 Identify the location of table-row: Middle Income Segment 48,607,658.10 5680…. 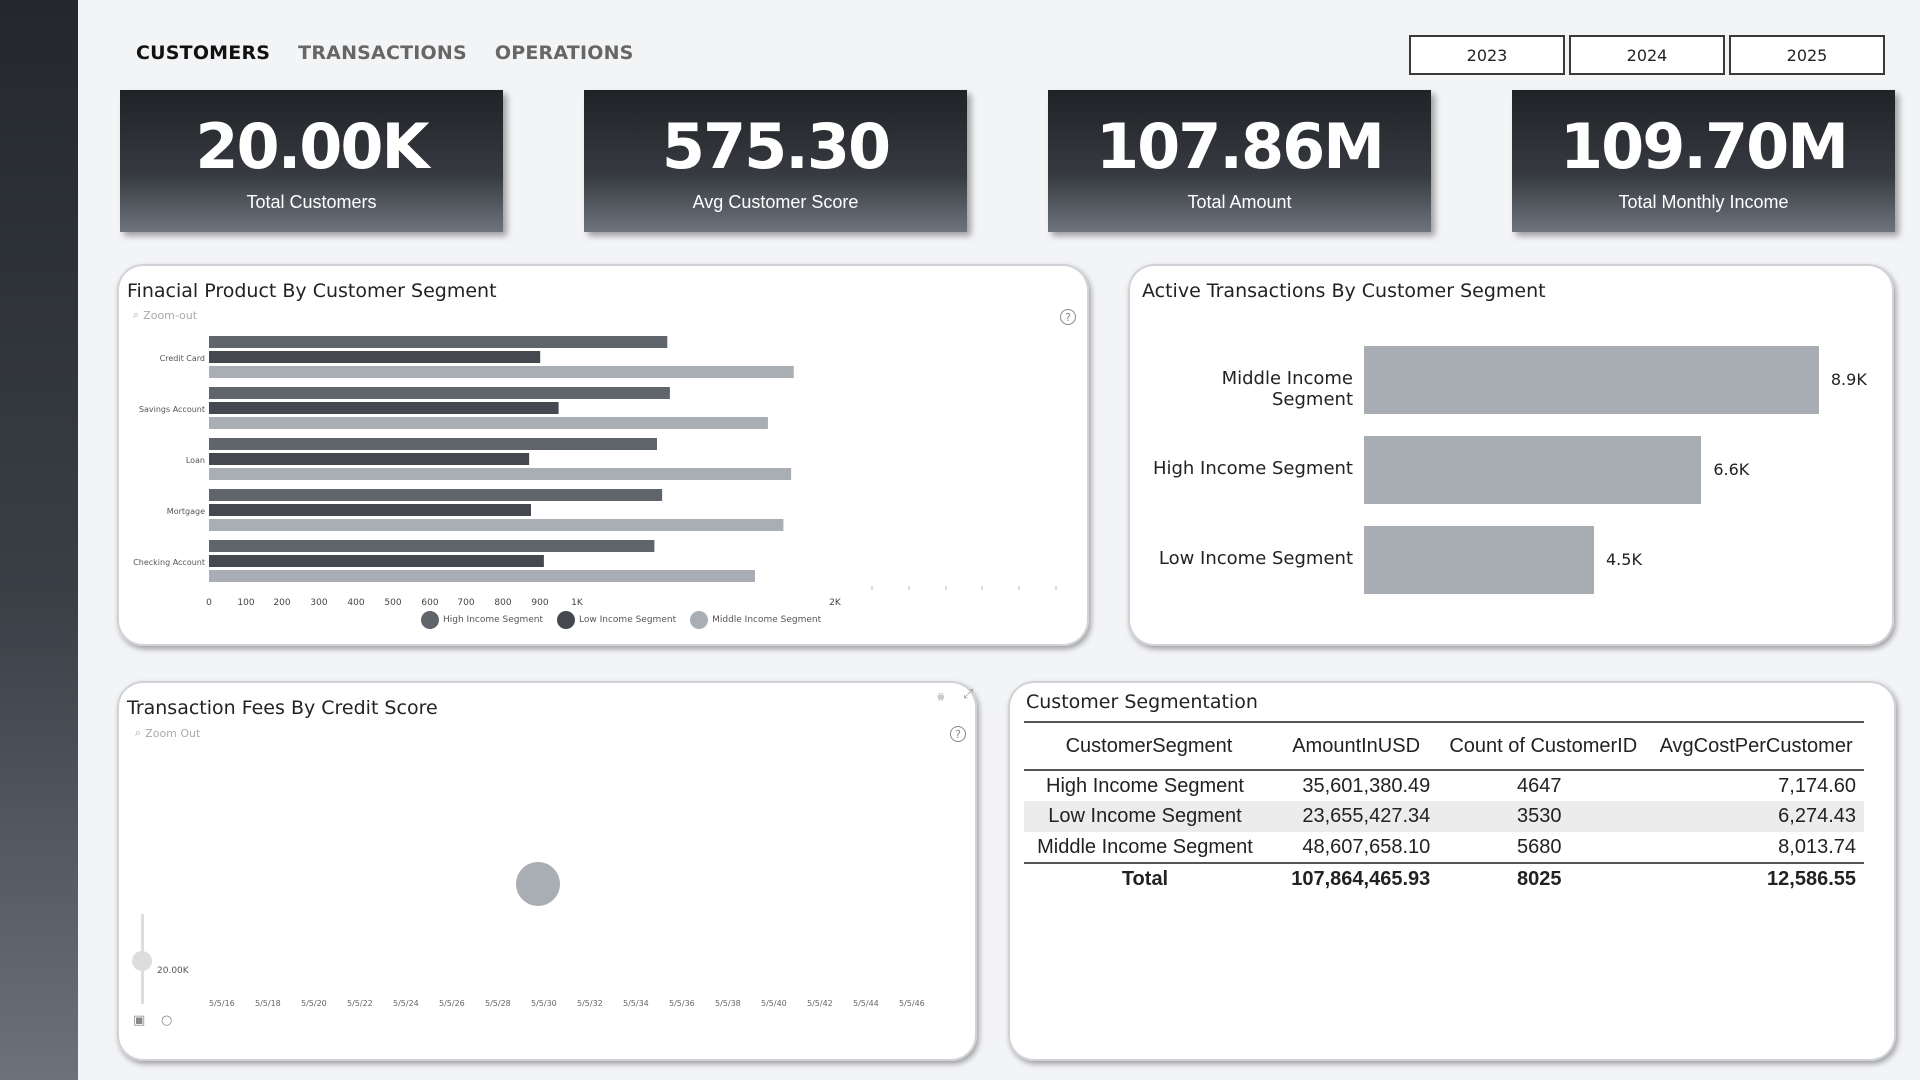
(1444, 847).